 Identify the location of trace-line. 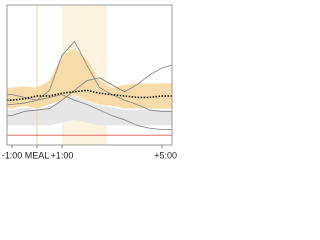
(90, 90).